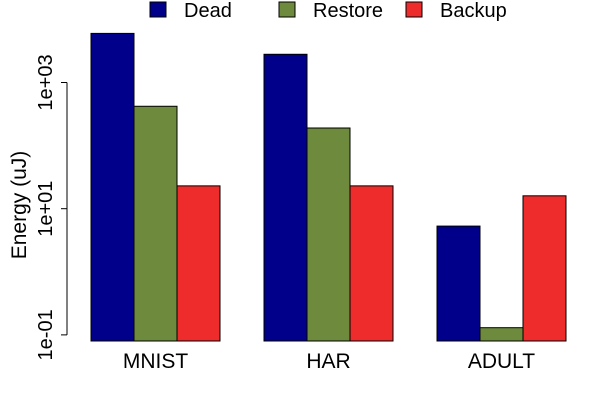 The width and height of the screenshot is (600, 405). What do you see at coordinates (501, 361) in the screenshot?
I see `x-tick-label-adult: ADULT` at bounding box center [501, 361].